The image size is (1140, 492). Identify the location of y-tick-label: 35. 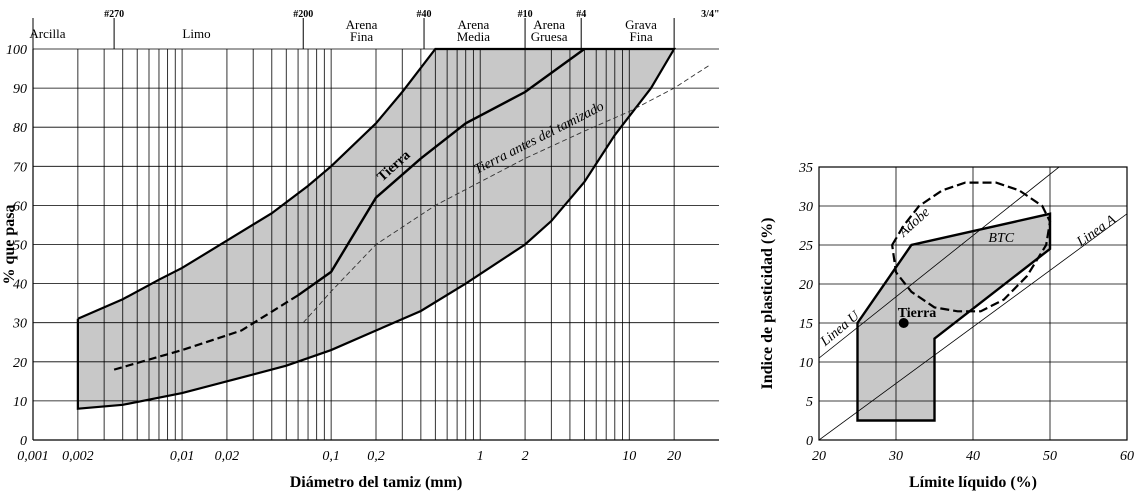
(805, 168).